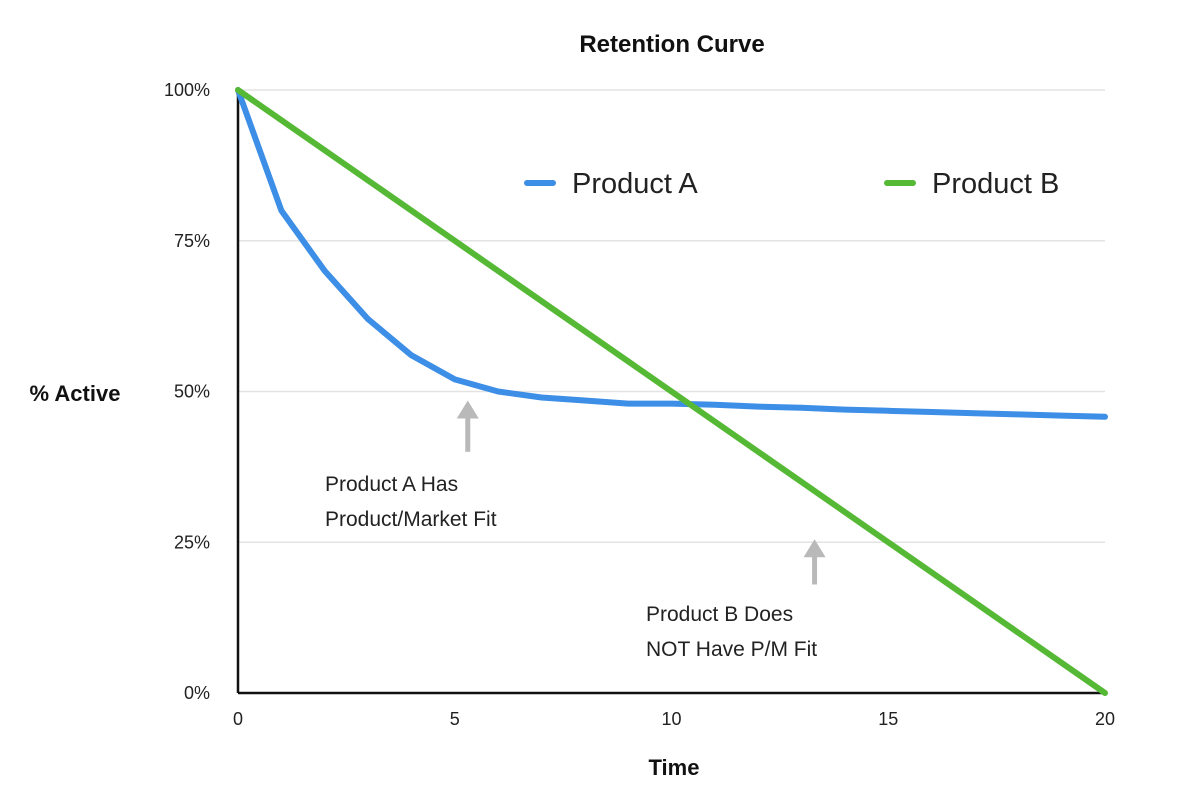 This screenshot has width=1186, height=796. What do you see at coordinates (192, 542) in the screenshot?
I see `y-tick-label: 25%` at bounding box center [192, 542].